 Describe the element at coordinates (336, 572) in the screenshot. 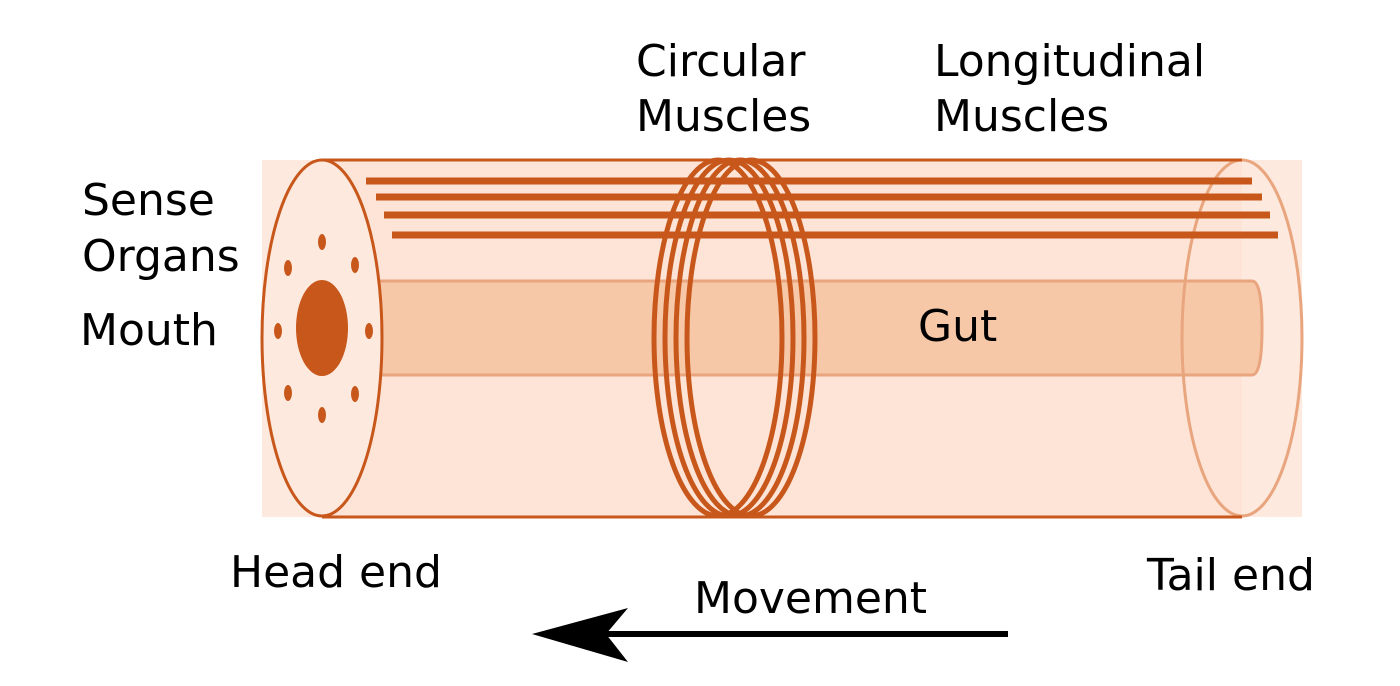

I see `head-end-label: Head end` at that location.